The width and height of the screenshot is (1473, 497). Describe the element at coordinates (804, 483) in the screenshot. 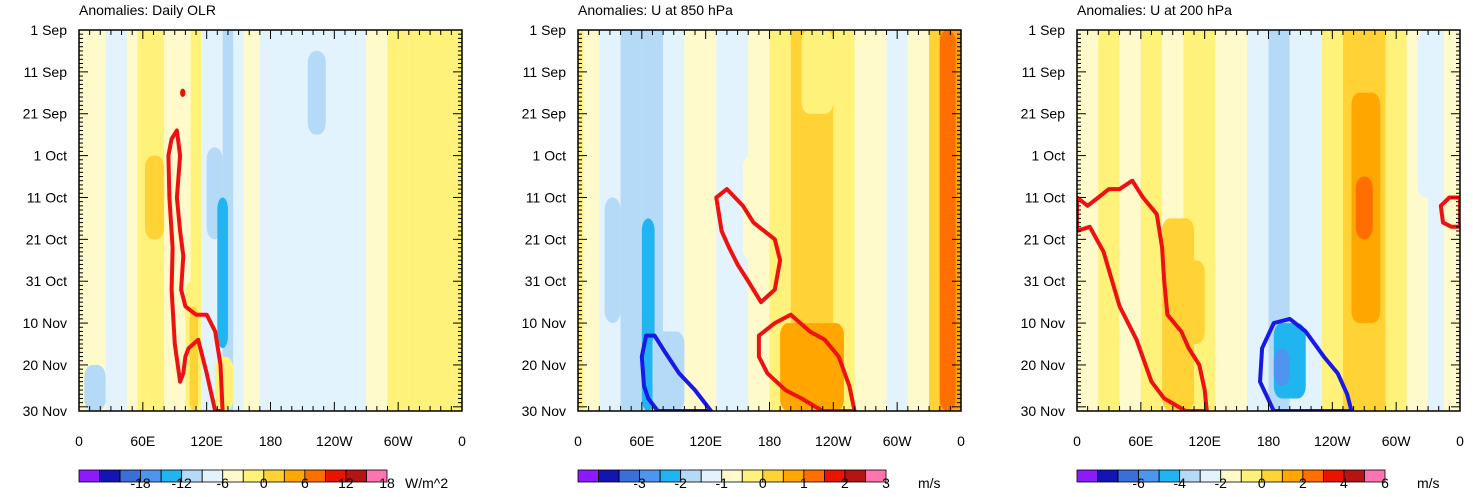

I see `colorbar-label: 1` at that location.